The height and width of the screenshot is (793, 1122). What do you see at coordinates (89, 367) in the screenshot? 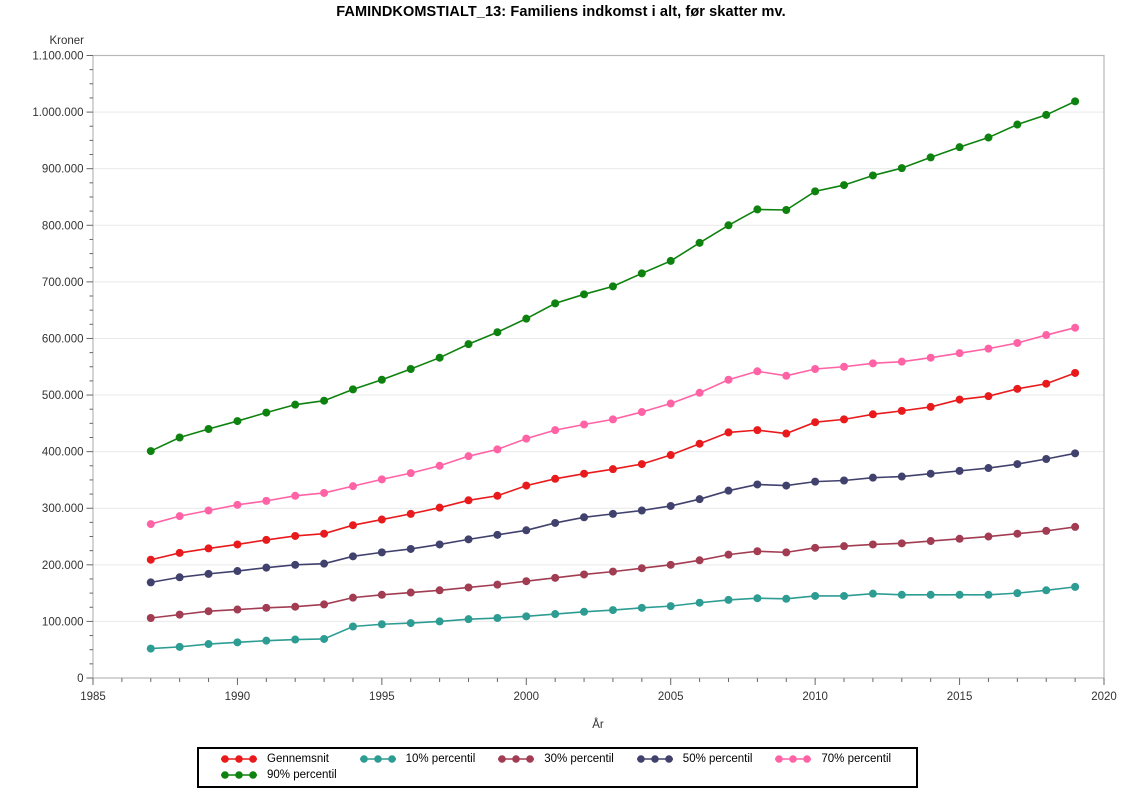
I see `y-ticks-group` at bounding box center [89, 367].